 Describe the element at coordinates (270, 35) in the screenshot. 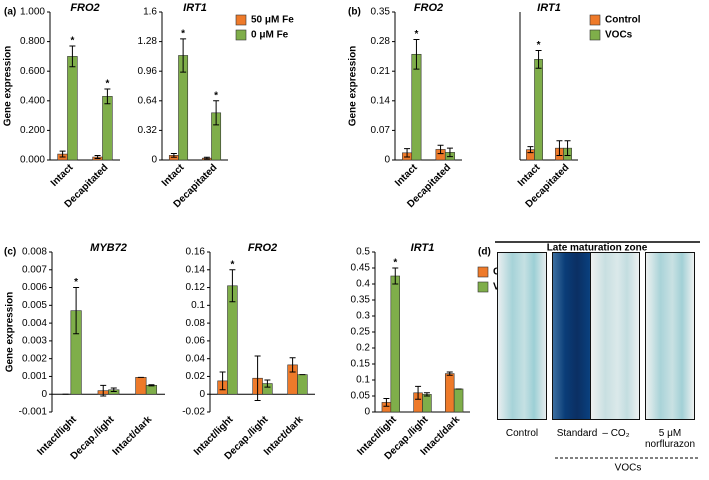

I see `legend-label: 0 μM Fe` at that location.